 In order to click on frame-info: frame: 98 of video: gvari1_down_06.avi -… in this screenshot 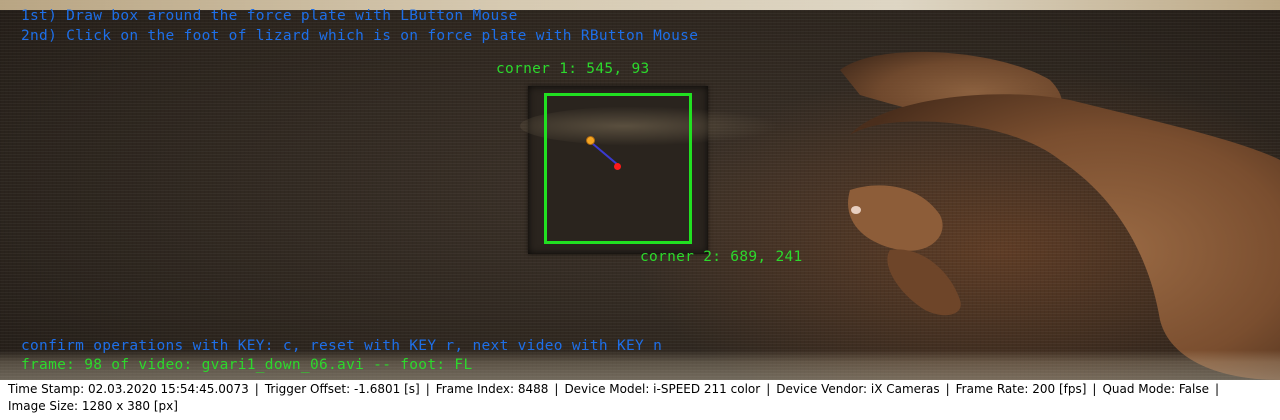, I will do `click(247, 365)`.